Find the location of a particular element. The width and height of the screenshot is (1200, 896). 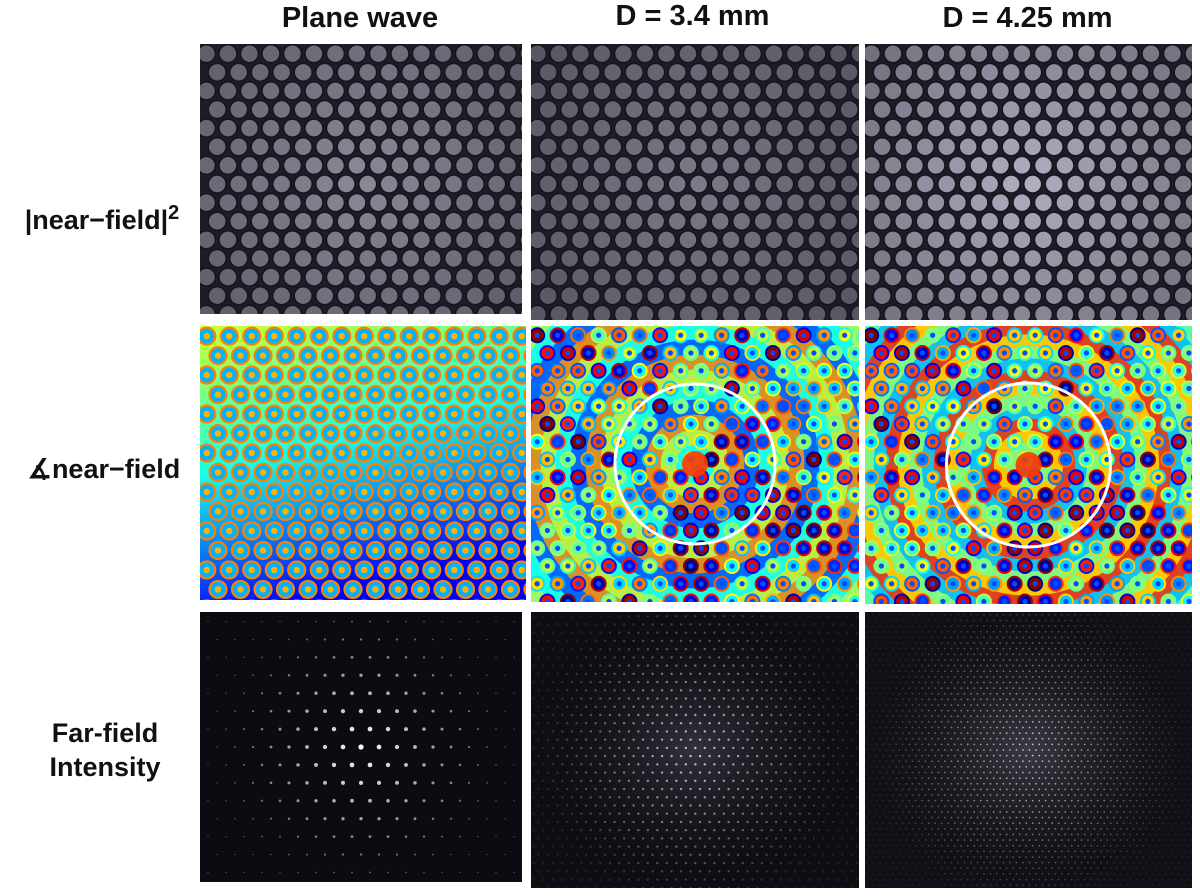

row-label-near-field-intensity-superscript: 2 is located at coordinates (174, 213).